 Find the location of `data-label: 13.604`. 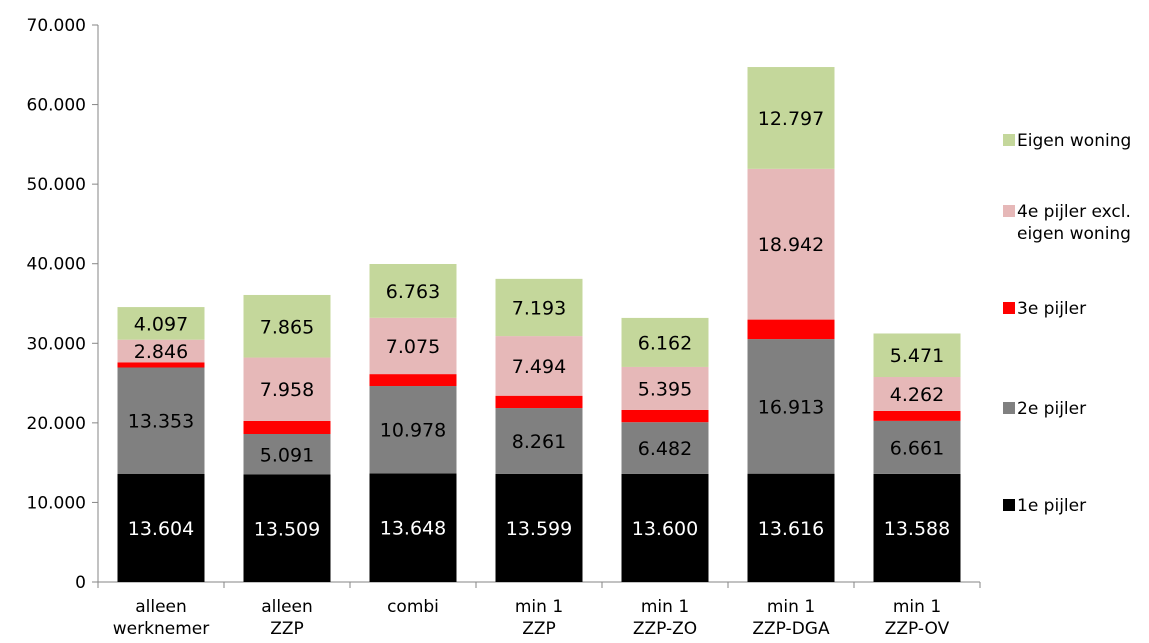

data-label: 13.604 is located at coordinates (161, 529).